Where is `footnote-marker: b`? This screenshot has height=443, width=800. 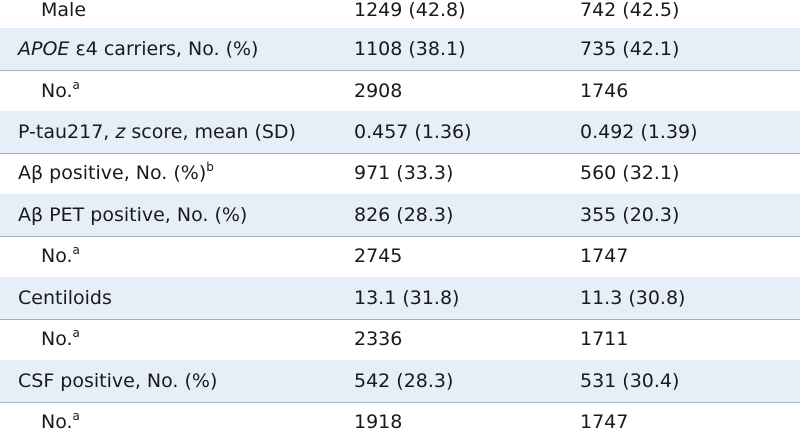 footnote-marker: b is located at coordinates (210, 167).